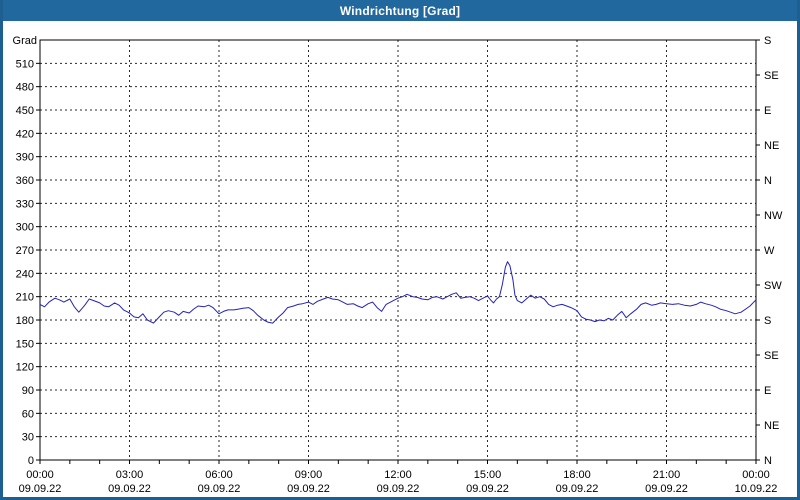 The width and height of the screenshot is (800, 500). I want to click on y-axis-tick-label: 270, so click(25, 251).